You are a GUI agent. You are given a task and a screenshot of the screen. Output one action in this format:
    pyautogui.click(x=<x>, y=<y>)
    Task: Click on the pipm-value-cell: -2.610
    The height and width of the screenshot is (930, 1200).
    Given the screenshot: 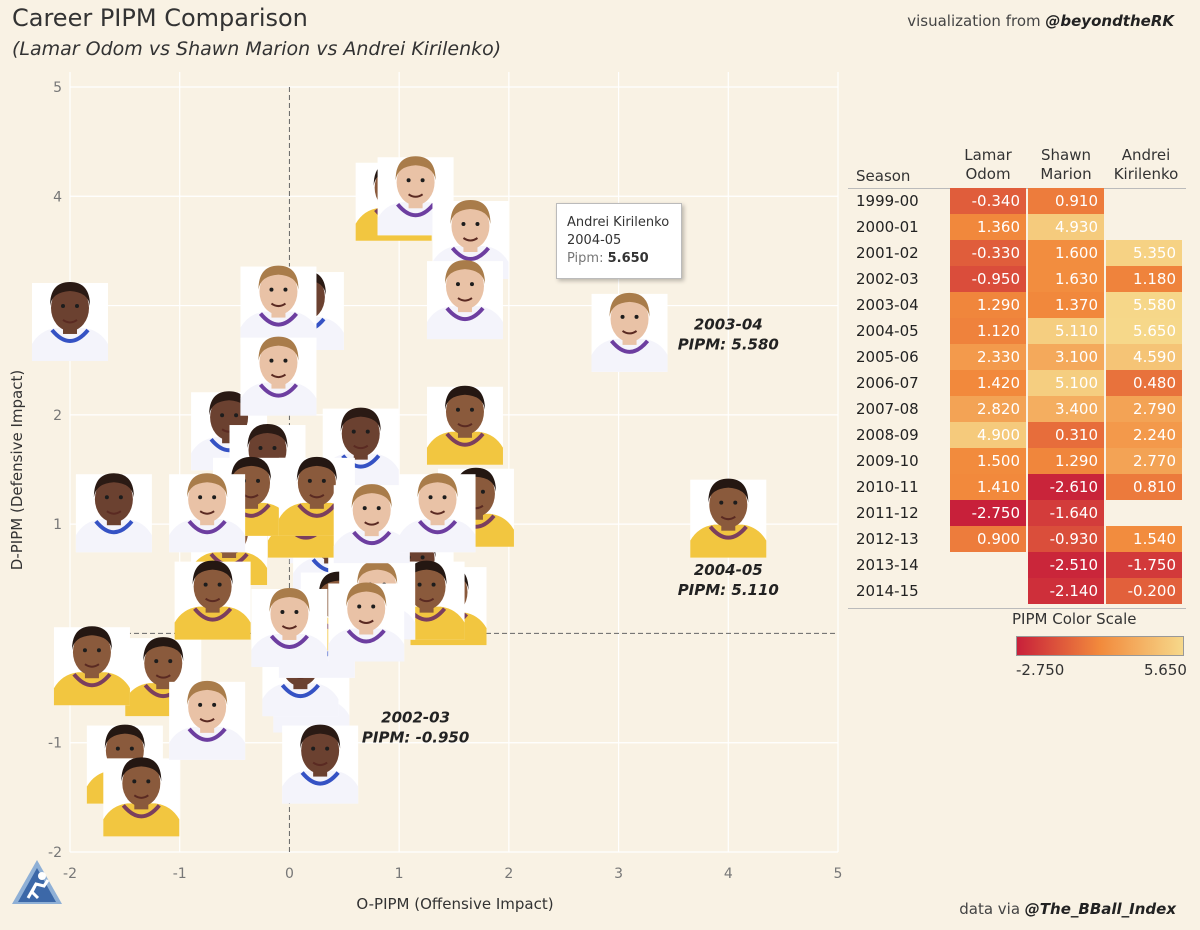 What is the action you would take?
    pyautogui.click(x=1066, y=487)
    